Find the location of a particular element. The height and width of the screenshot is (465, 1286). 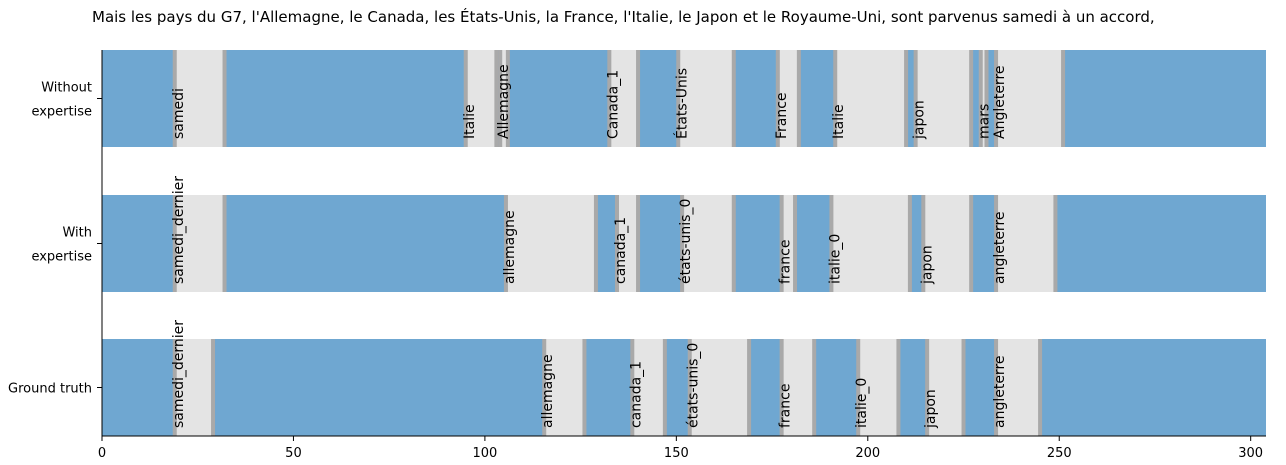

segment-label: France is located at coordinates (782, 115).